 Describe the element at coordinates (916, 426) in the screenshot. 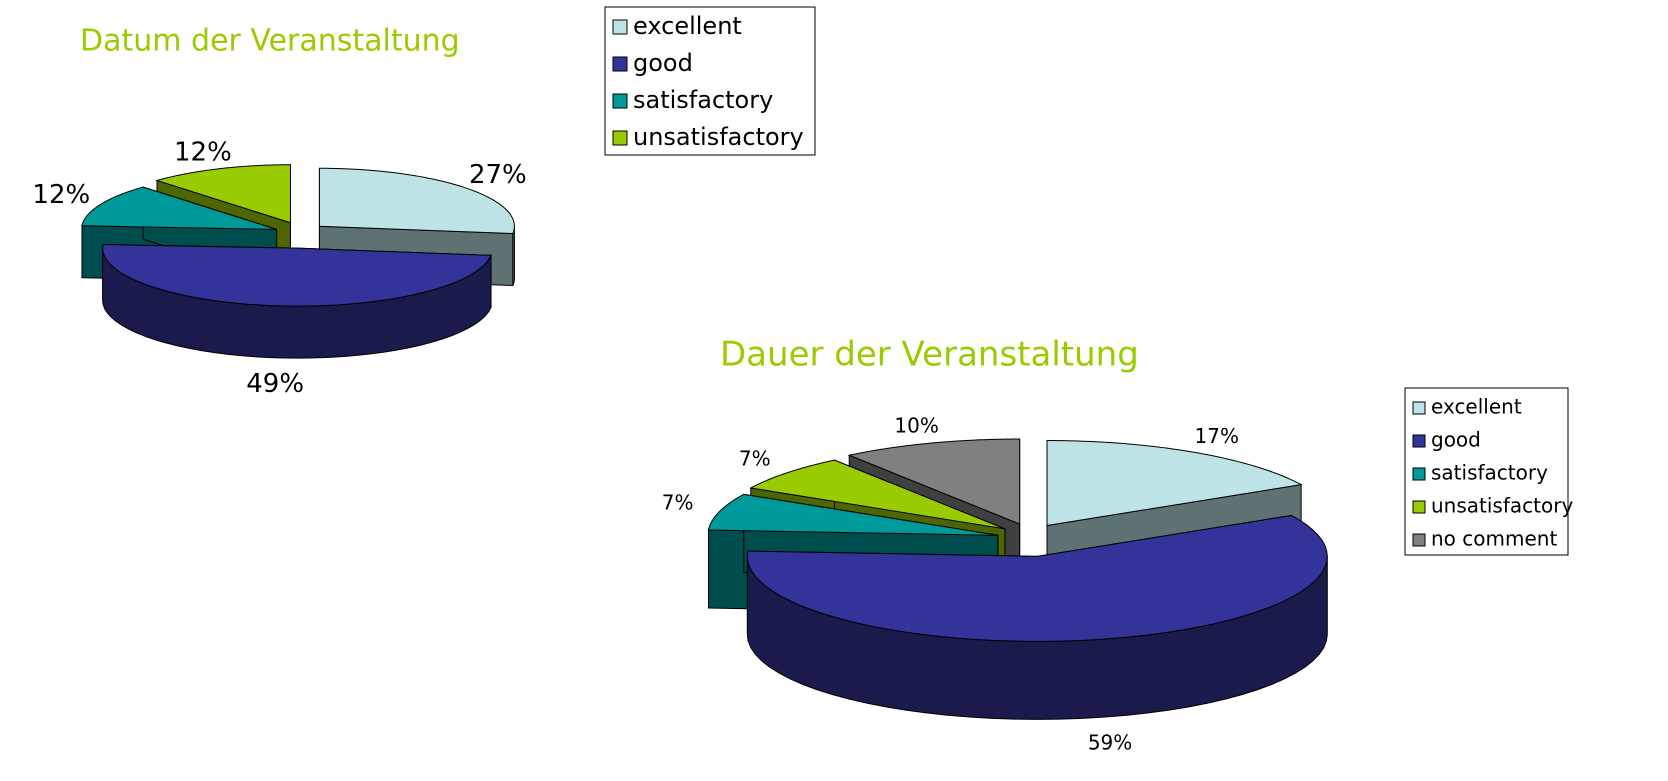

I see `data-label: 10%` at that location.